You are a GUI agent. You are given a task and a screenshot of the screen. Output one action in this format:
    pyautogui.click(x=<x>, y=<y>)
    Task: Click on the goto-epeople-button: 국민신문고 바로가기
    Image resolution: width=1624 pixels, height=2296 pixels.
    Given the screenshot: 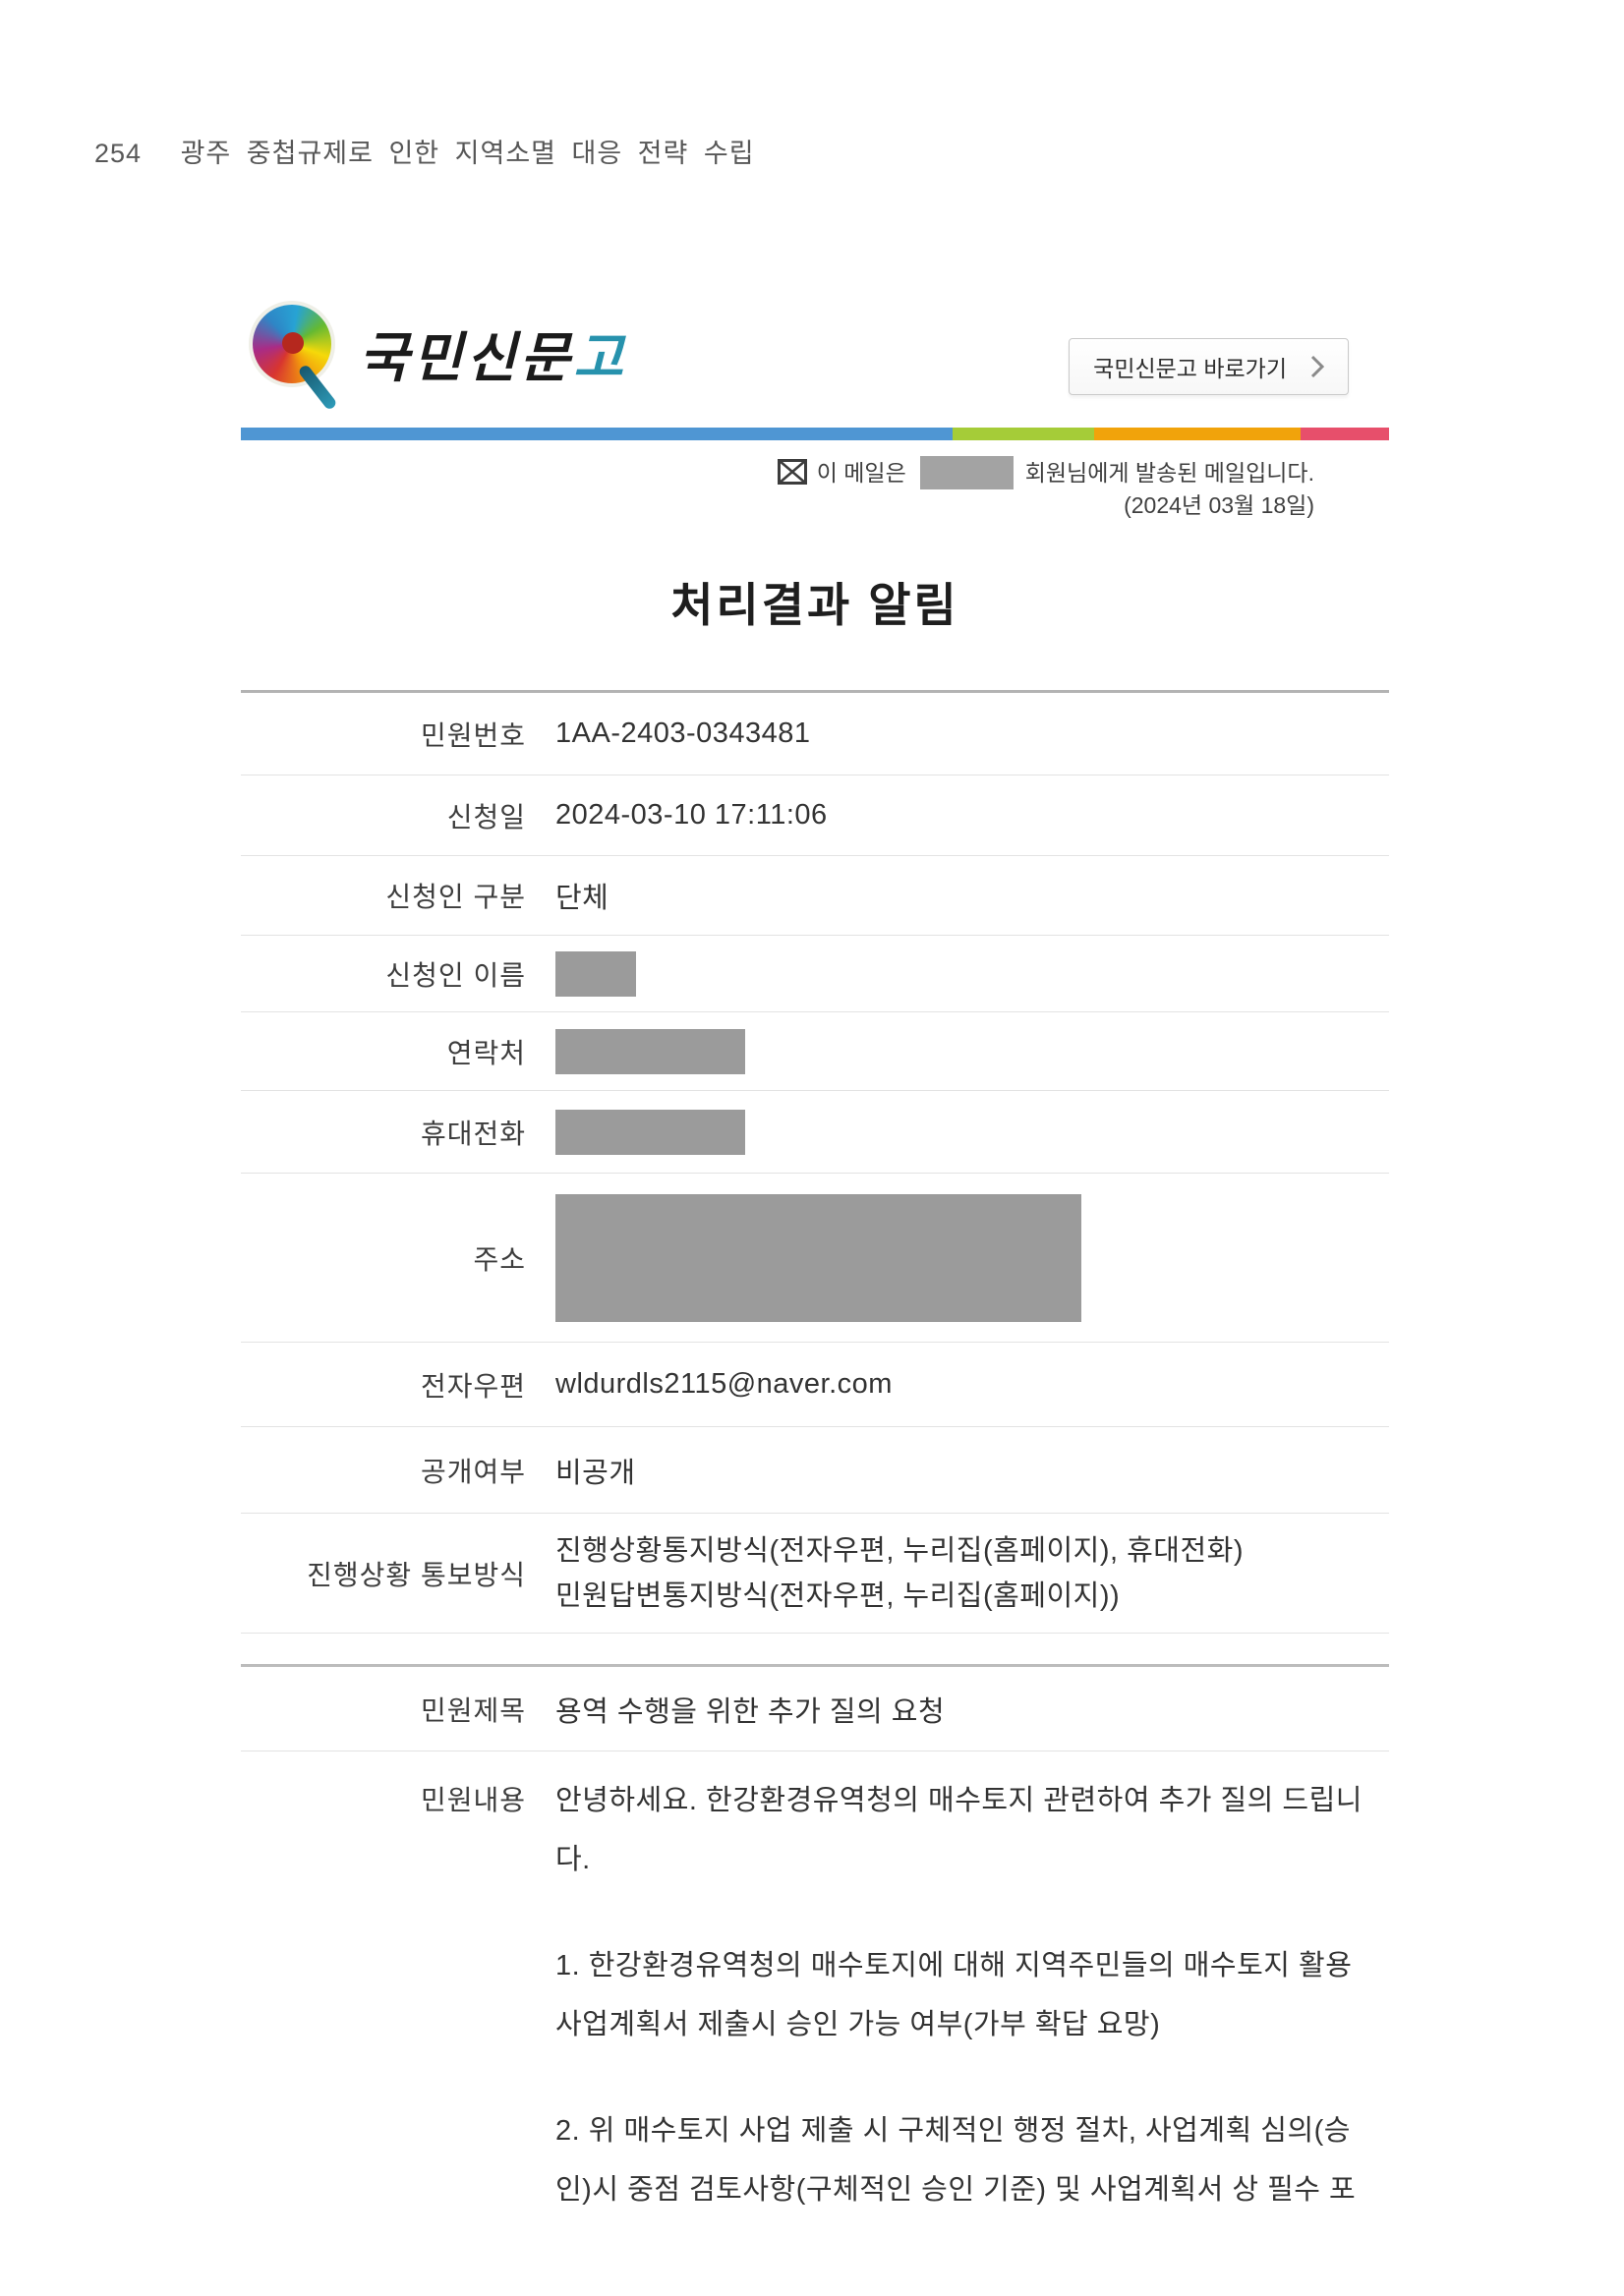 What is the action you would take?
    pyautogui.click(x=1209, y=367)
    